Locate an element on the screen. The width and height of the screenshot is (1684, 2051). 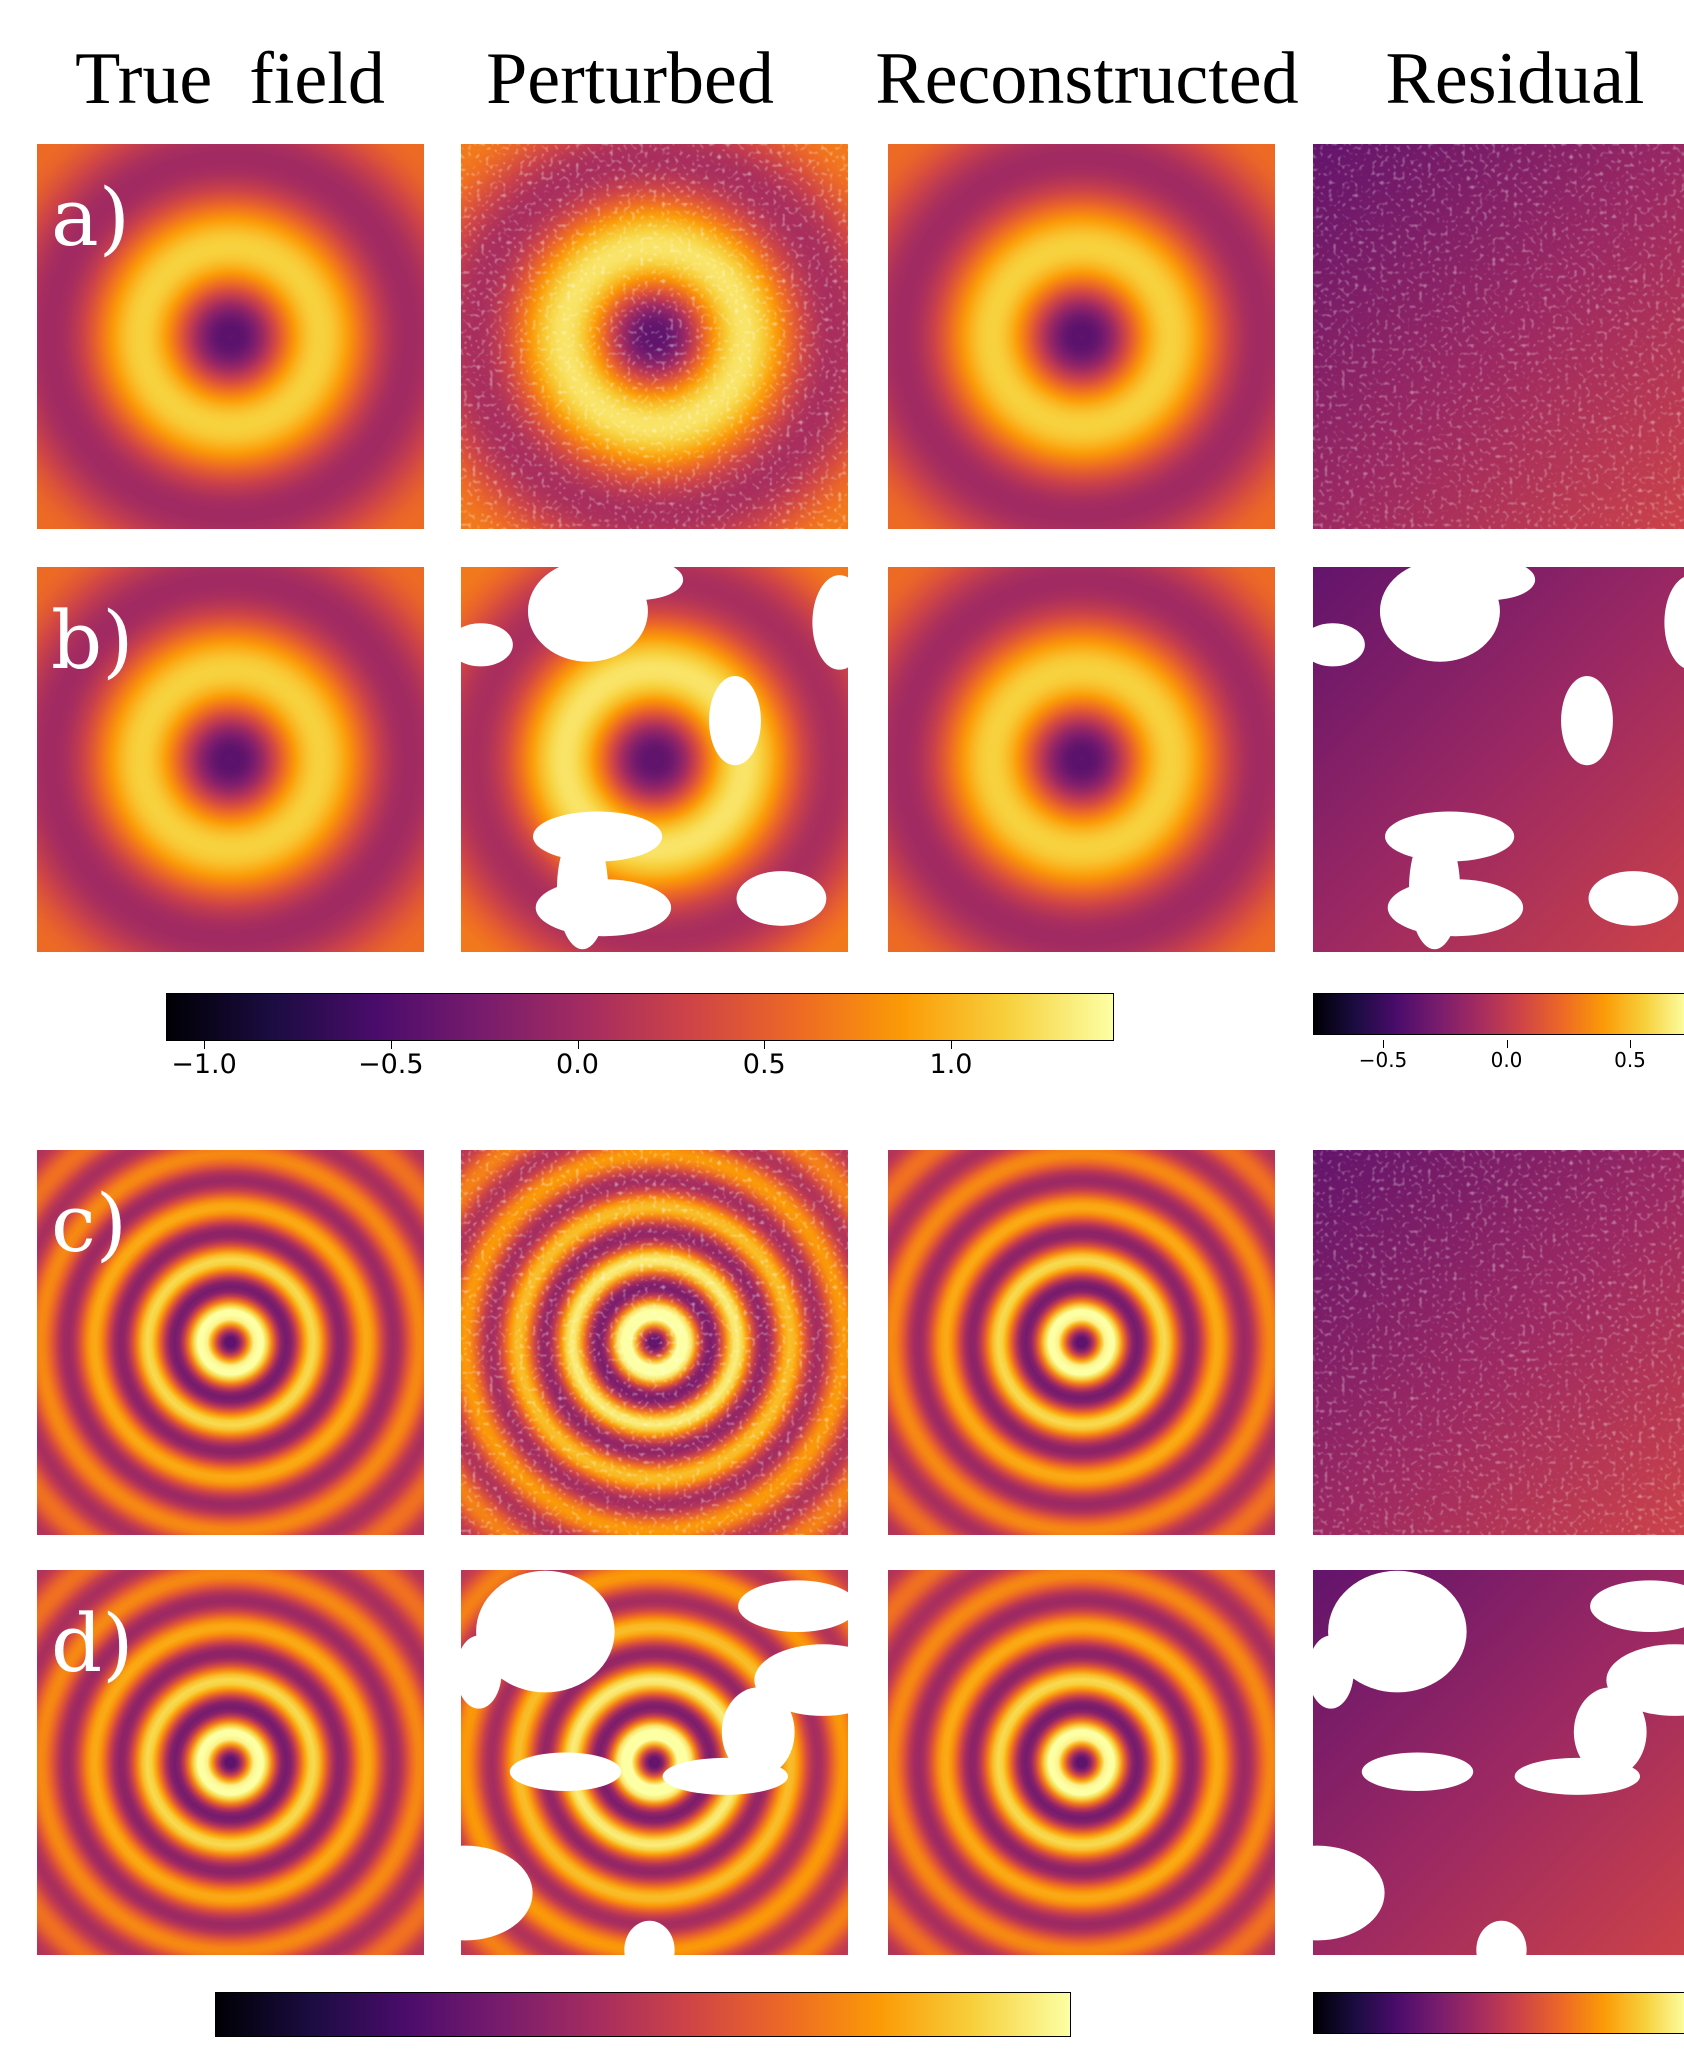
row-label: c) is located at coordinates (89, 1223).